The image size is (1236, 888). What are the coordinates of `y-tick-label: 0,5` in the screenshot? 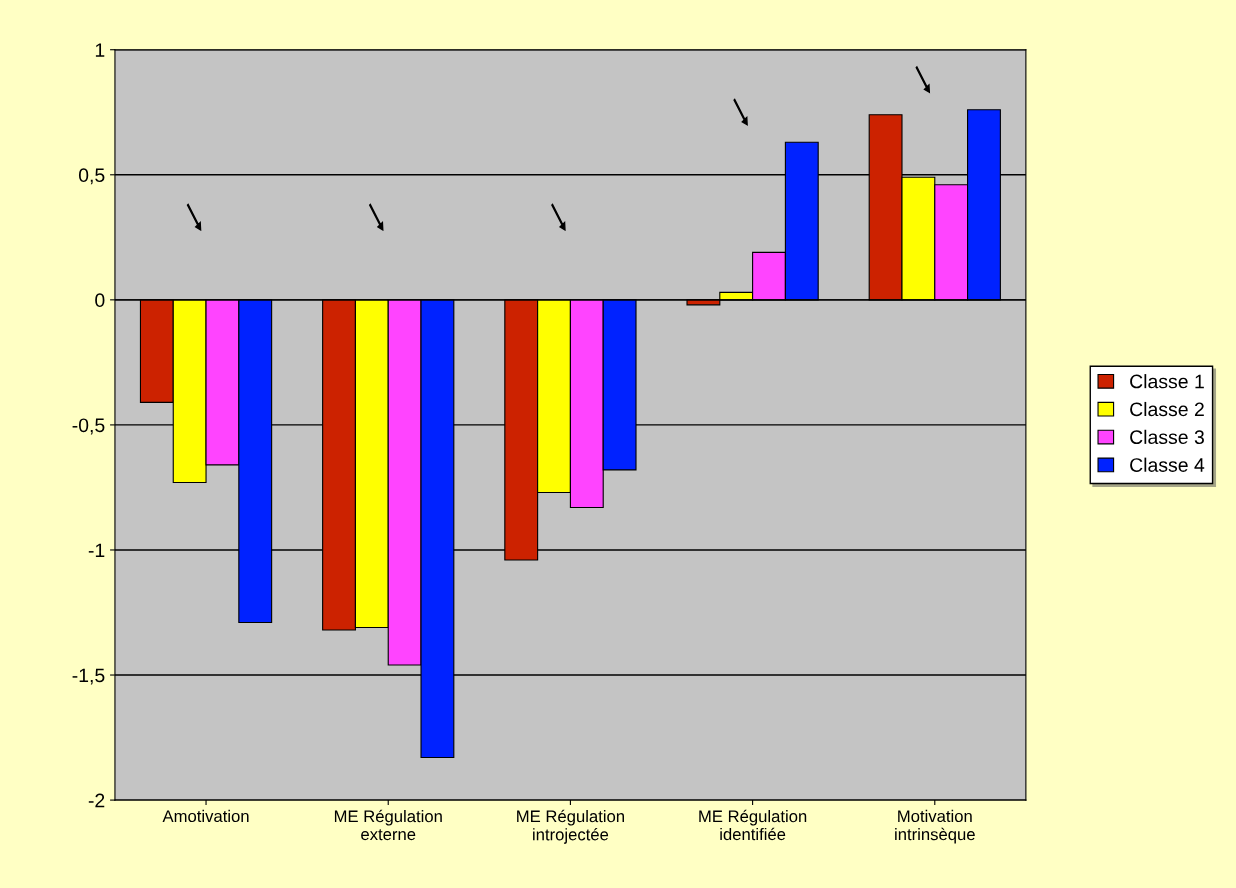 It's located at (91, 176).